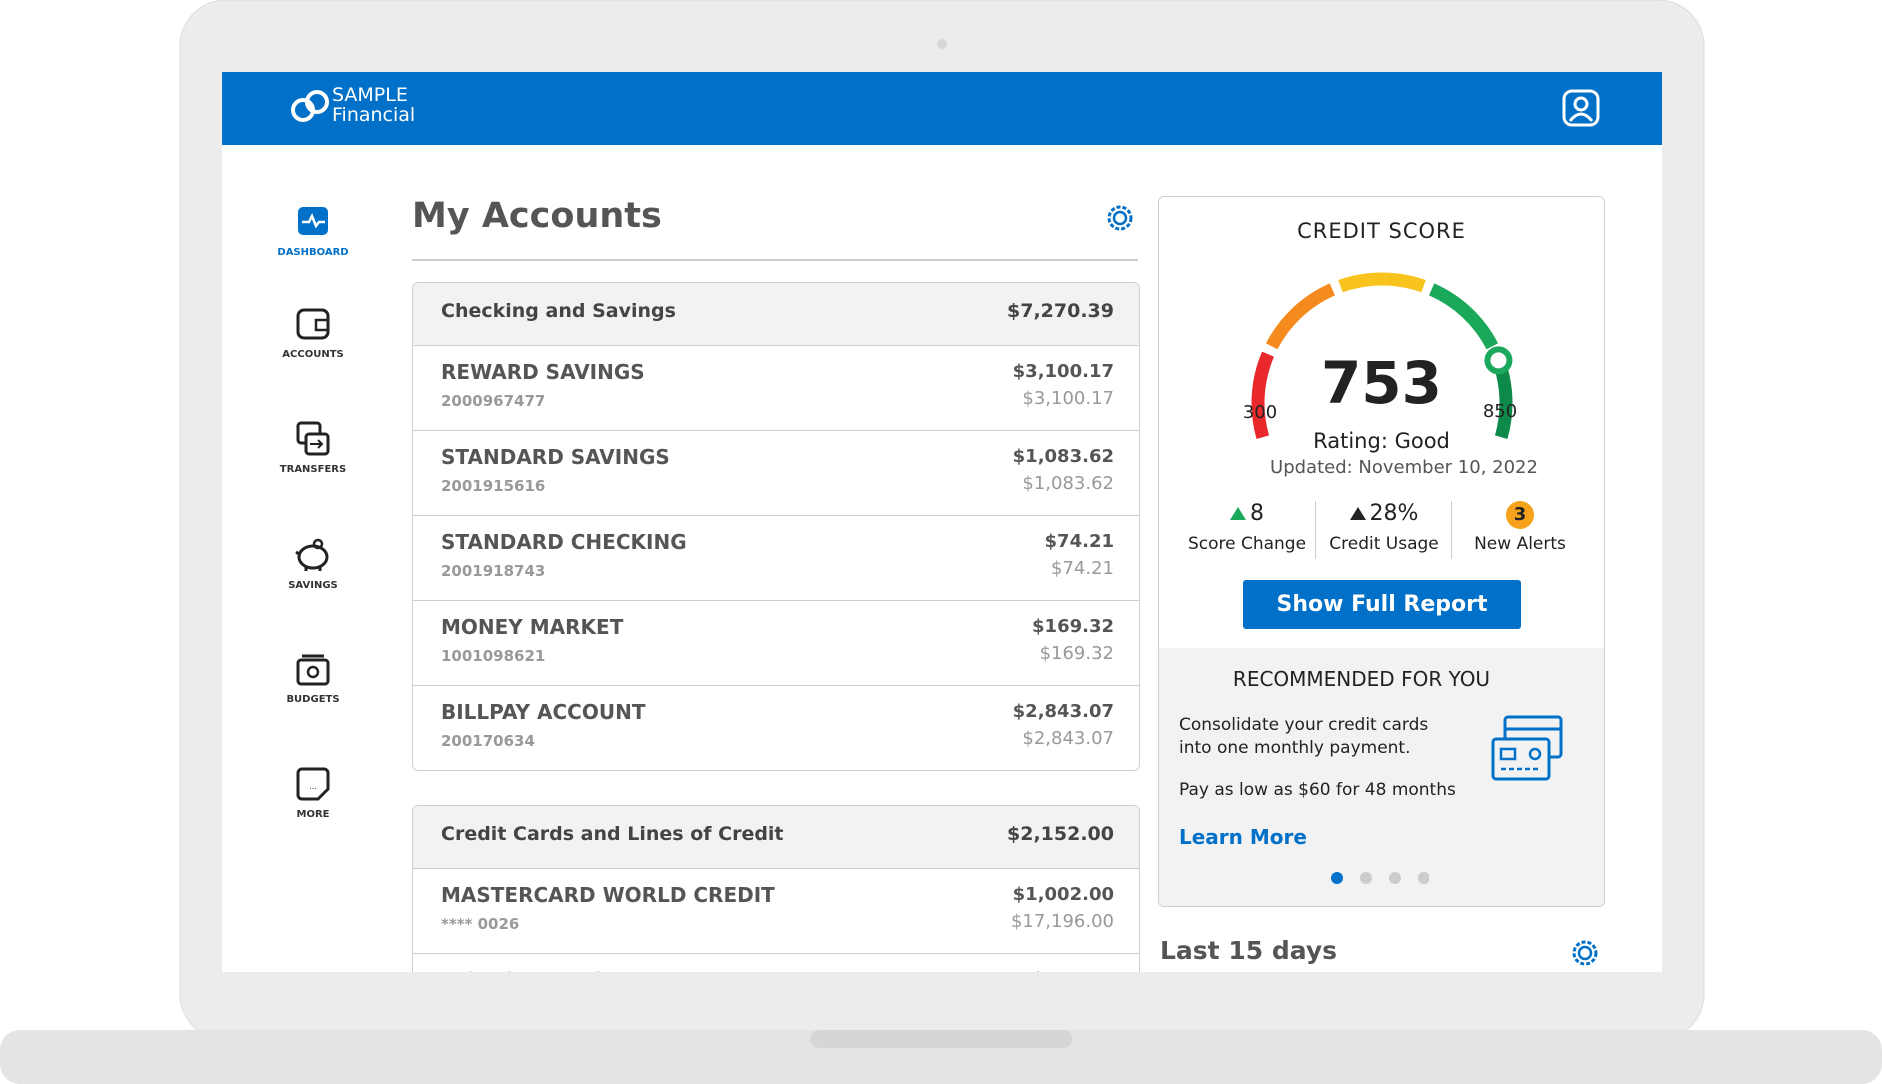 The image size is (1882, 1084). I want to click on group-header: Checking and Savings $7,270.39, so click(776, 314).